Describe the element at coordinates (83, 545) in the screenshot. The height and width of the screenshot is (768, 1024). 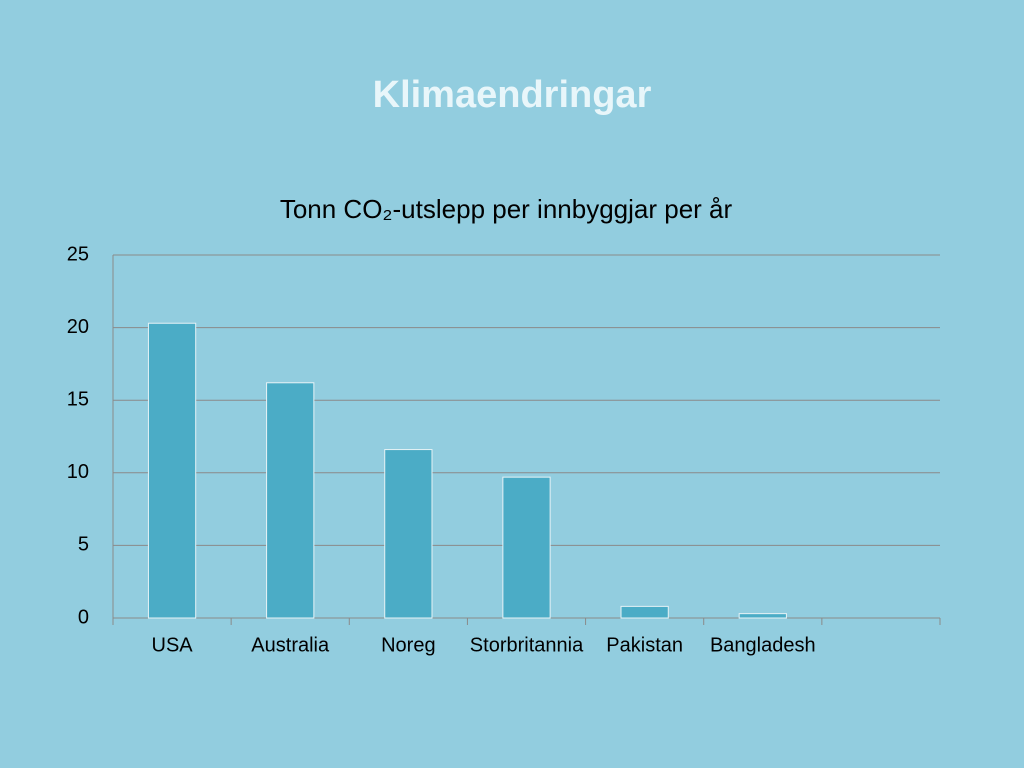
I see `y-tick-label: 5` at that location.